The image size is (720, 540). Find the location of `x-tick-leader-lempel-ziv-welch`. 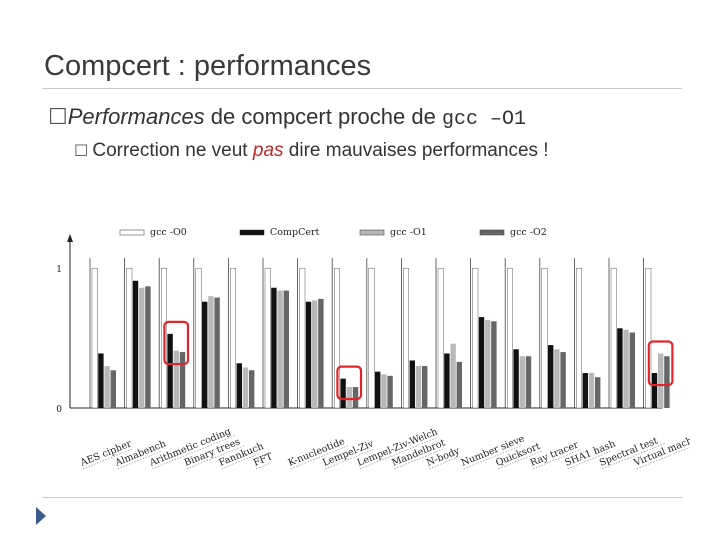

x-tick-leader-lempel-ziv-welch is located at coordinates (398, 453).